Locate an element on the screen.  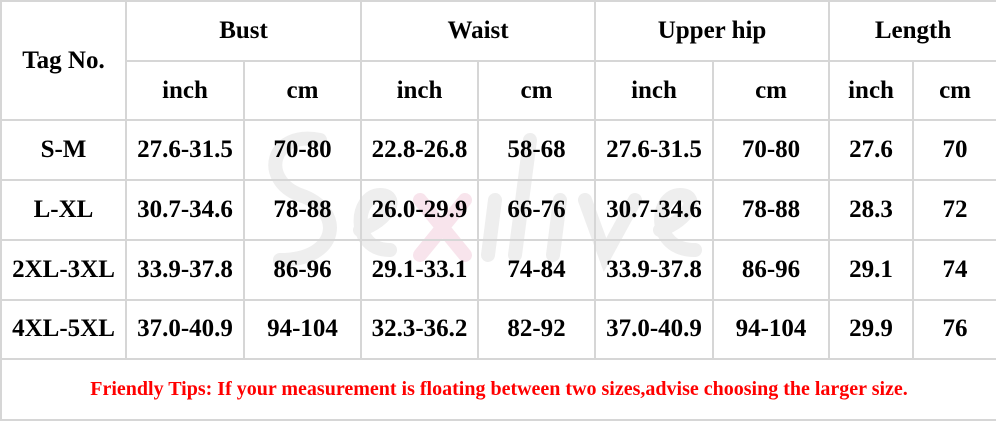
measurement-cell: 66-76 is located at coordinates (537, 210).